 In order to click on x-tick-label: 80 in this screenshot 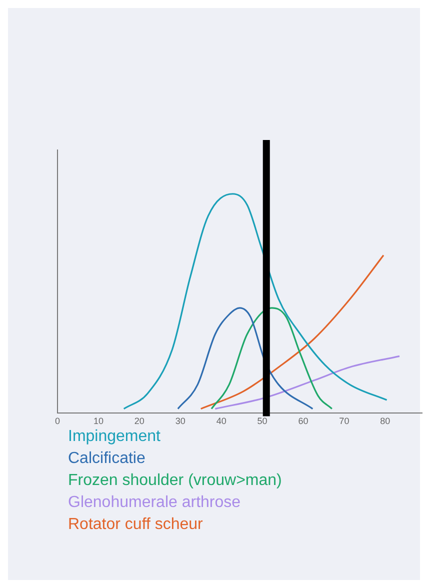, I will do `click(385, 421)`.